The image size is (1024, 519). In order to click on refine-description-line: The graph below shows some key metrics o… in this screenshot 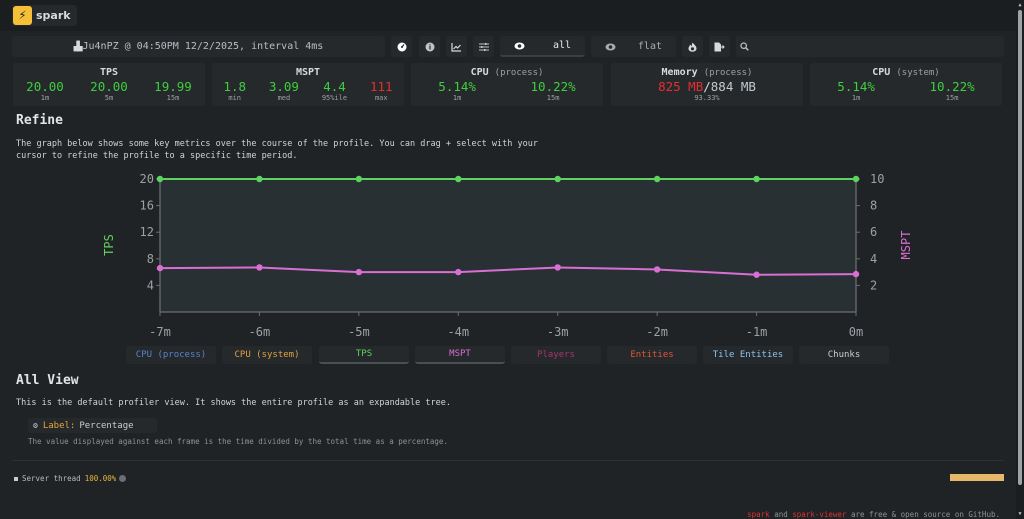, I will do `click(277, 144)`.